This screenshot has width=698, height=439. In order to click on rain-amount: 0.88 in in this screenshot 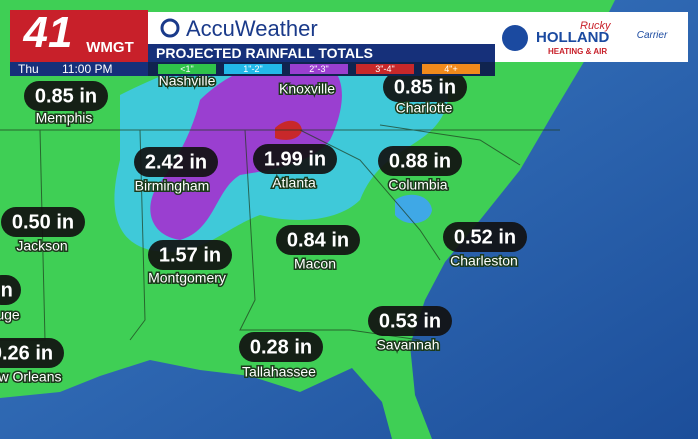, I will do `click(420, 161)`.